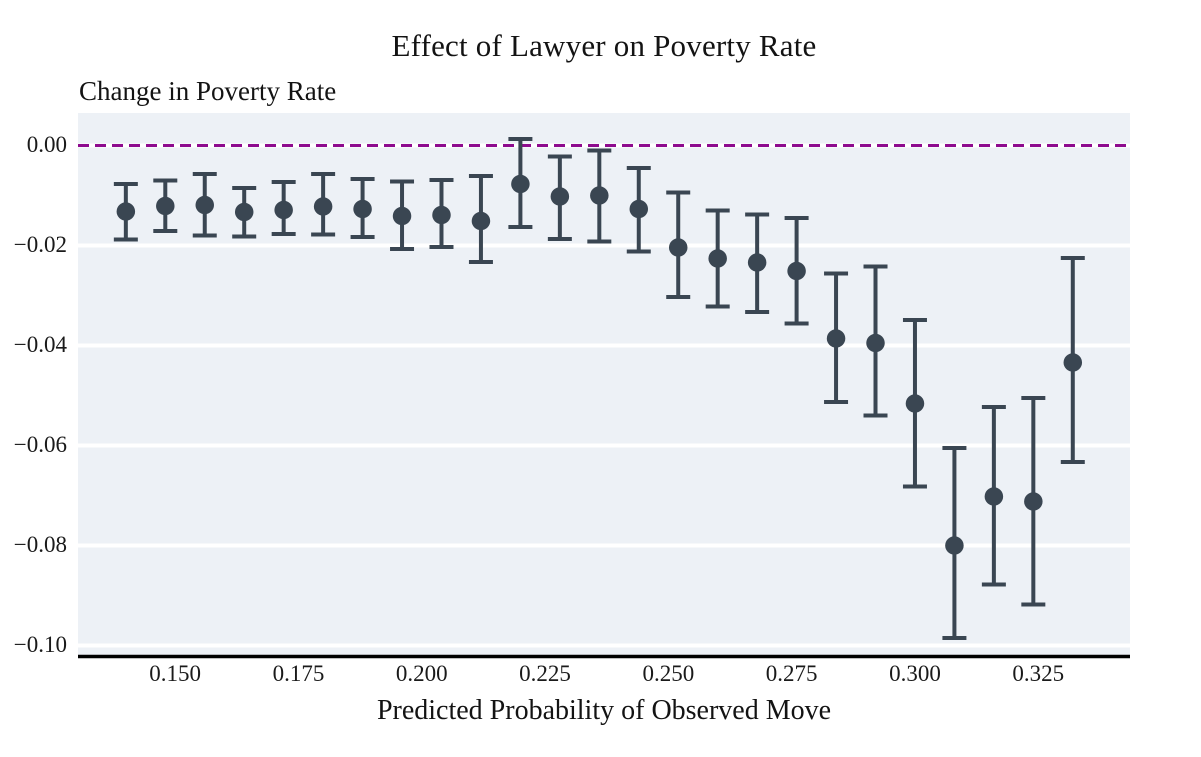 This screenshot has height=757, width=1201. Describe the element at coordinates (421, 673) in the screenshot. I see `x-tick-label: 0.200` at that location.